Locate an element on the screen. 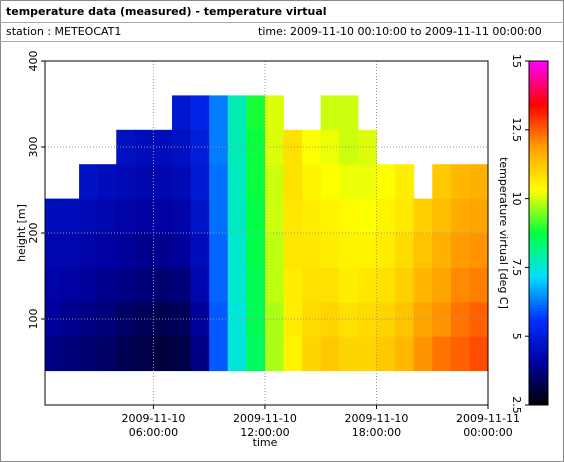 The height and width of the screenshot is (462, 564). x-tick-label-line: 2009-11-11 is located at coordinates (488, 418).